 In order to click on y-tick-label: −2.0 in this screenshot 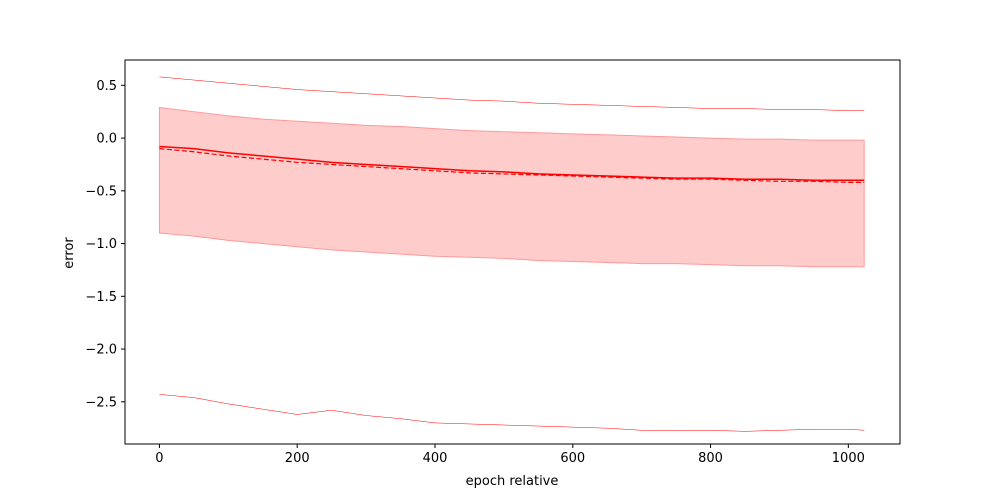, I will do `click(101, 350)`.